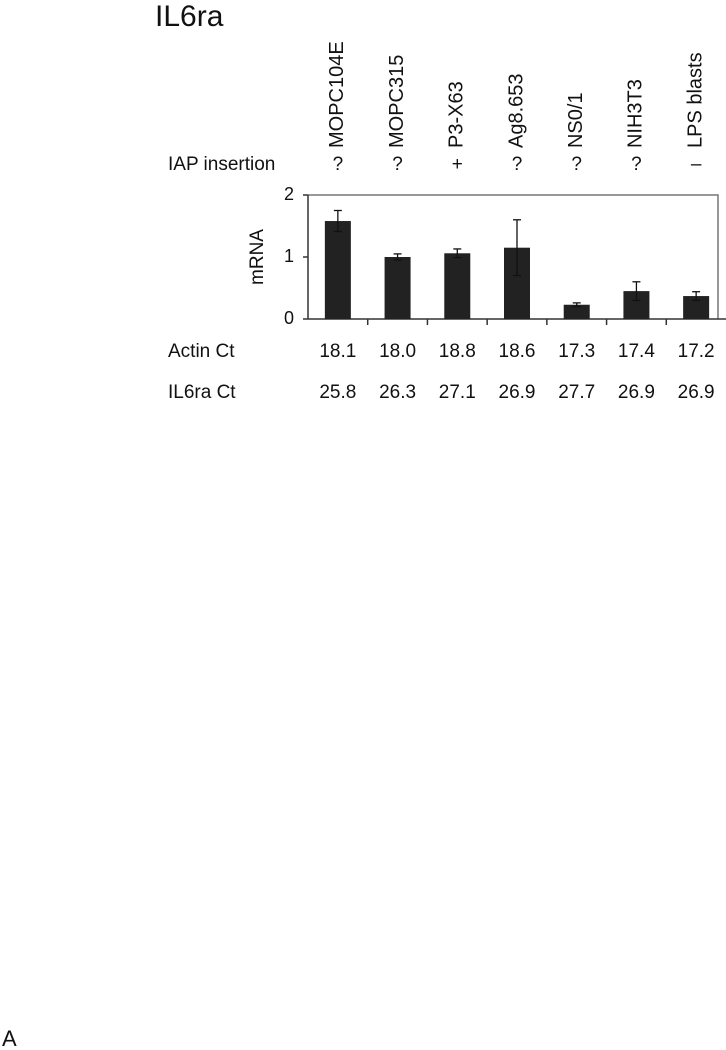 The height and width of the screenshot is (1050, 726). What do you see at coordinates (397, 101) in the screenshot?
I see `x-tick-label: MOPC315` at bounding box center [397, 101].